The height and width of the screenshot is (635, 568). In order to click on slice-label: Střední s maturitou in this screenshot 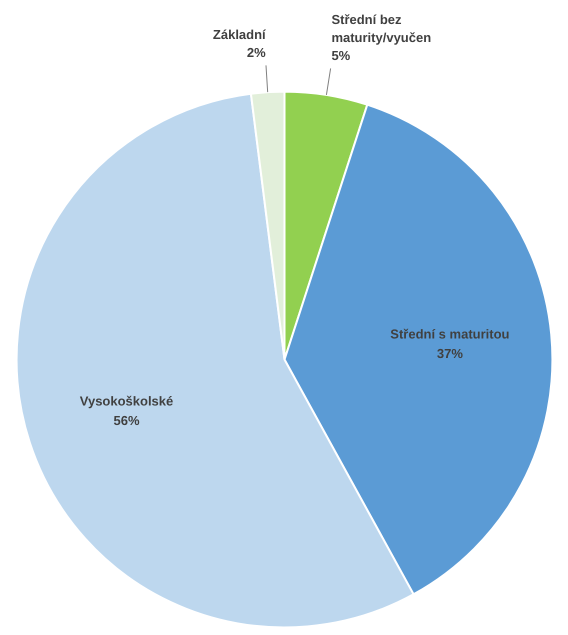, I will do `click(450, 334)`.